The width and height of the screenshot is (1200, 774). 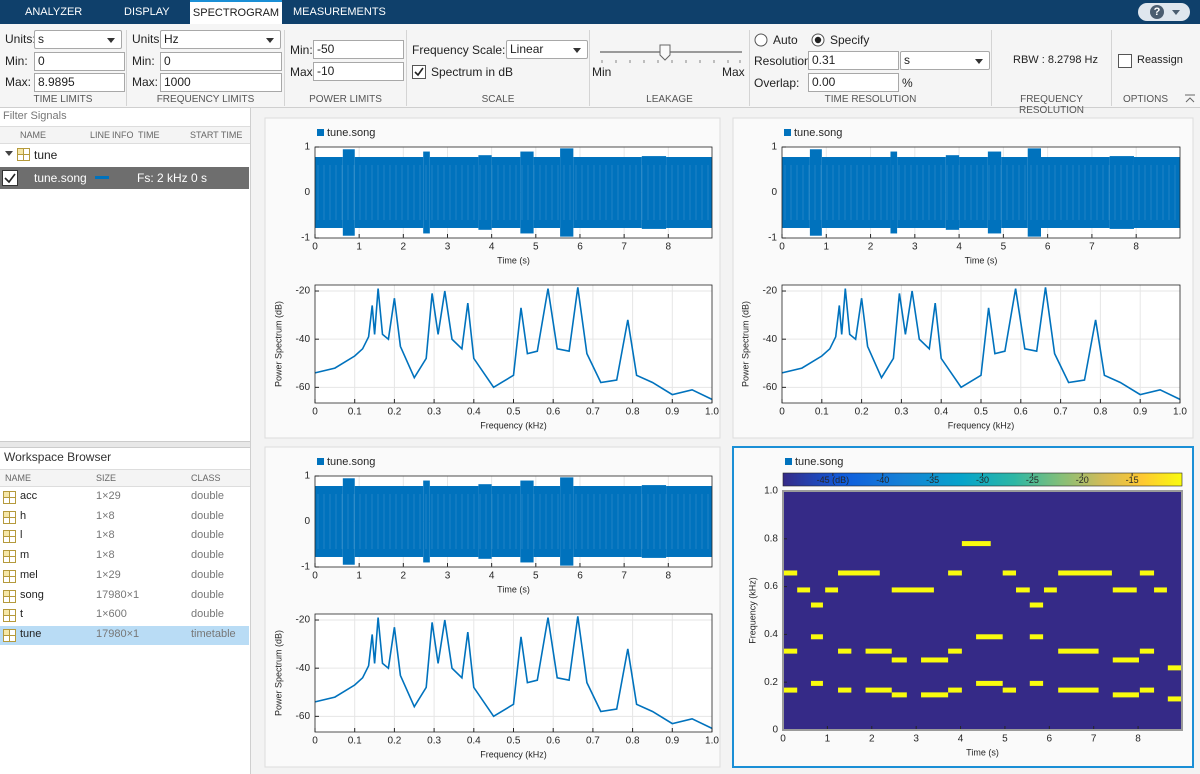 What do you see at coordinates (32, 594) in the screenshot?
I see `variable-name: song` at bounding box center [32, 594].